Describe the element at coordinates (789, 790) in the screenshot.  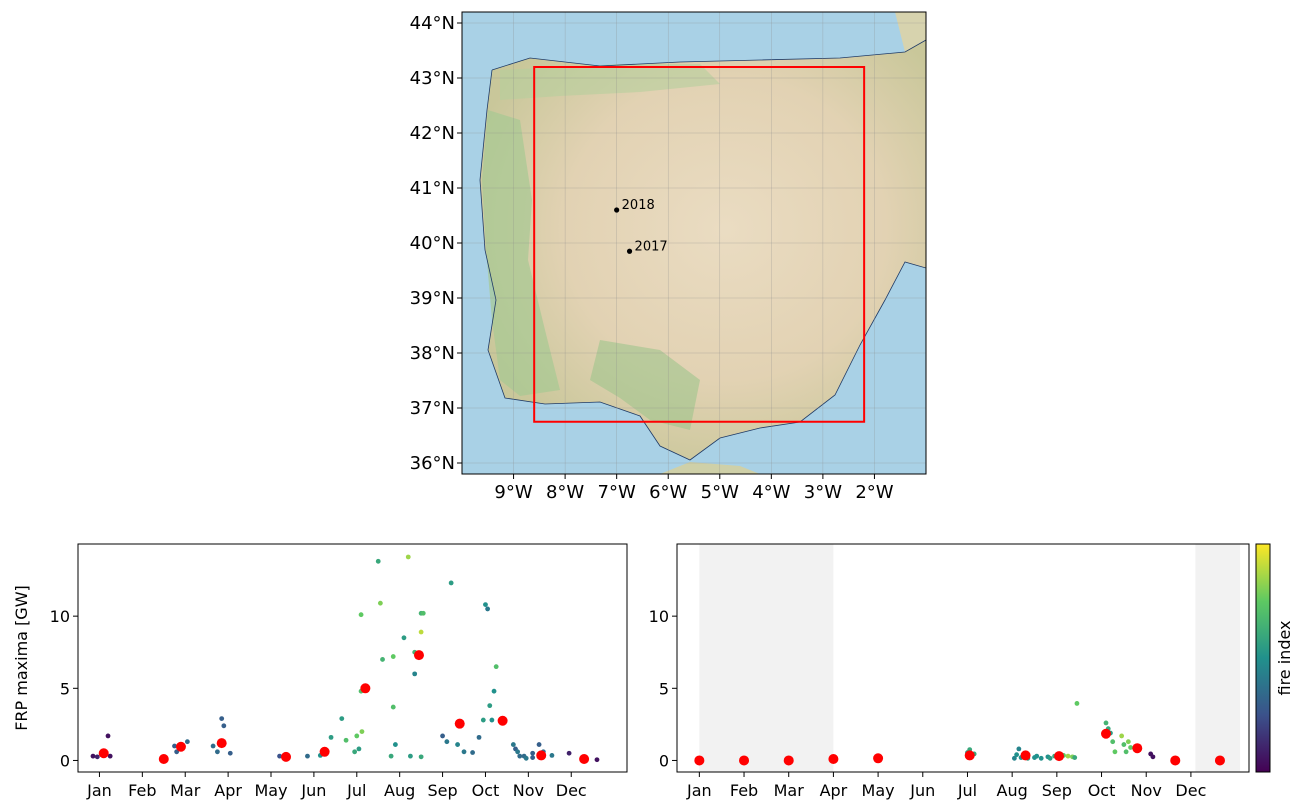
I see `p2-x-tick-label: Mar` at that location.